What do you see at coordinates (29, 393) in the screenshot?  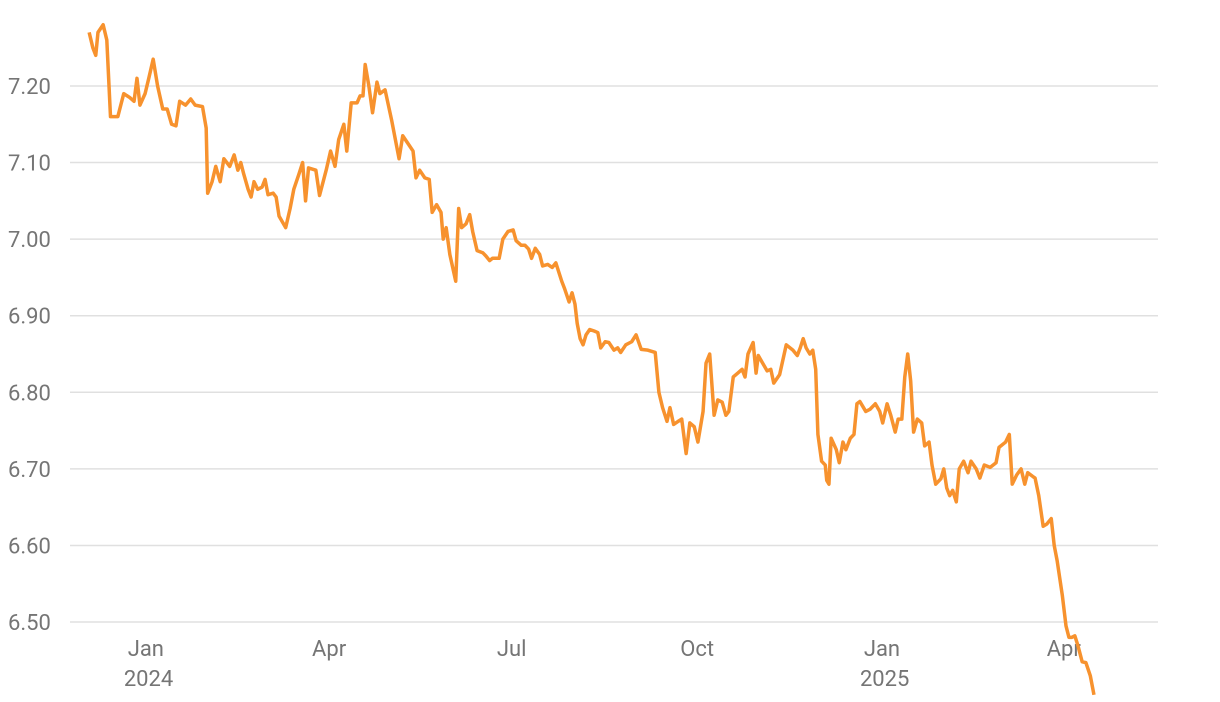 I see `y-tick-label: 6.80` at bounding box center [29, 393].